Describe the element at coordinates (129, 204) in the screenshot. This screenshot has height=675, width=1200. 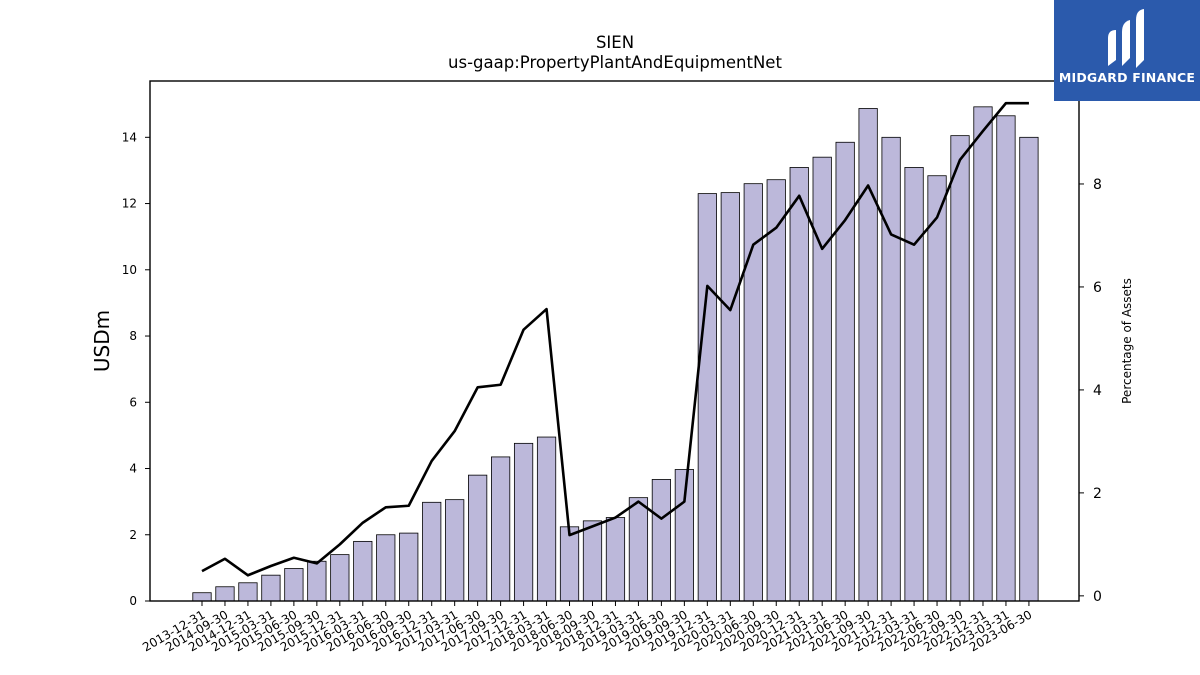
I see `y-tick-label: 12` at that location.